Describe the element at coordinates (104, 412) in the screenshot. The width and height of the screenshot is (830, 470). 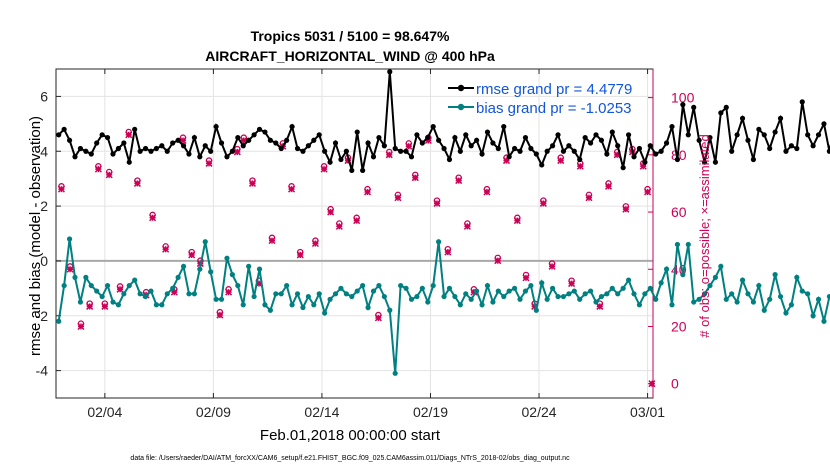
I see `x-tick-label: 02/04` at that location.